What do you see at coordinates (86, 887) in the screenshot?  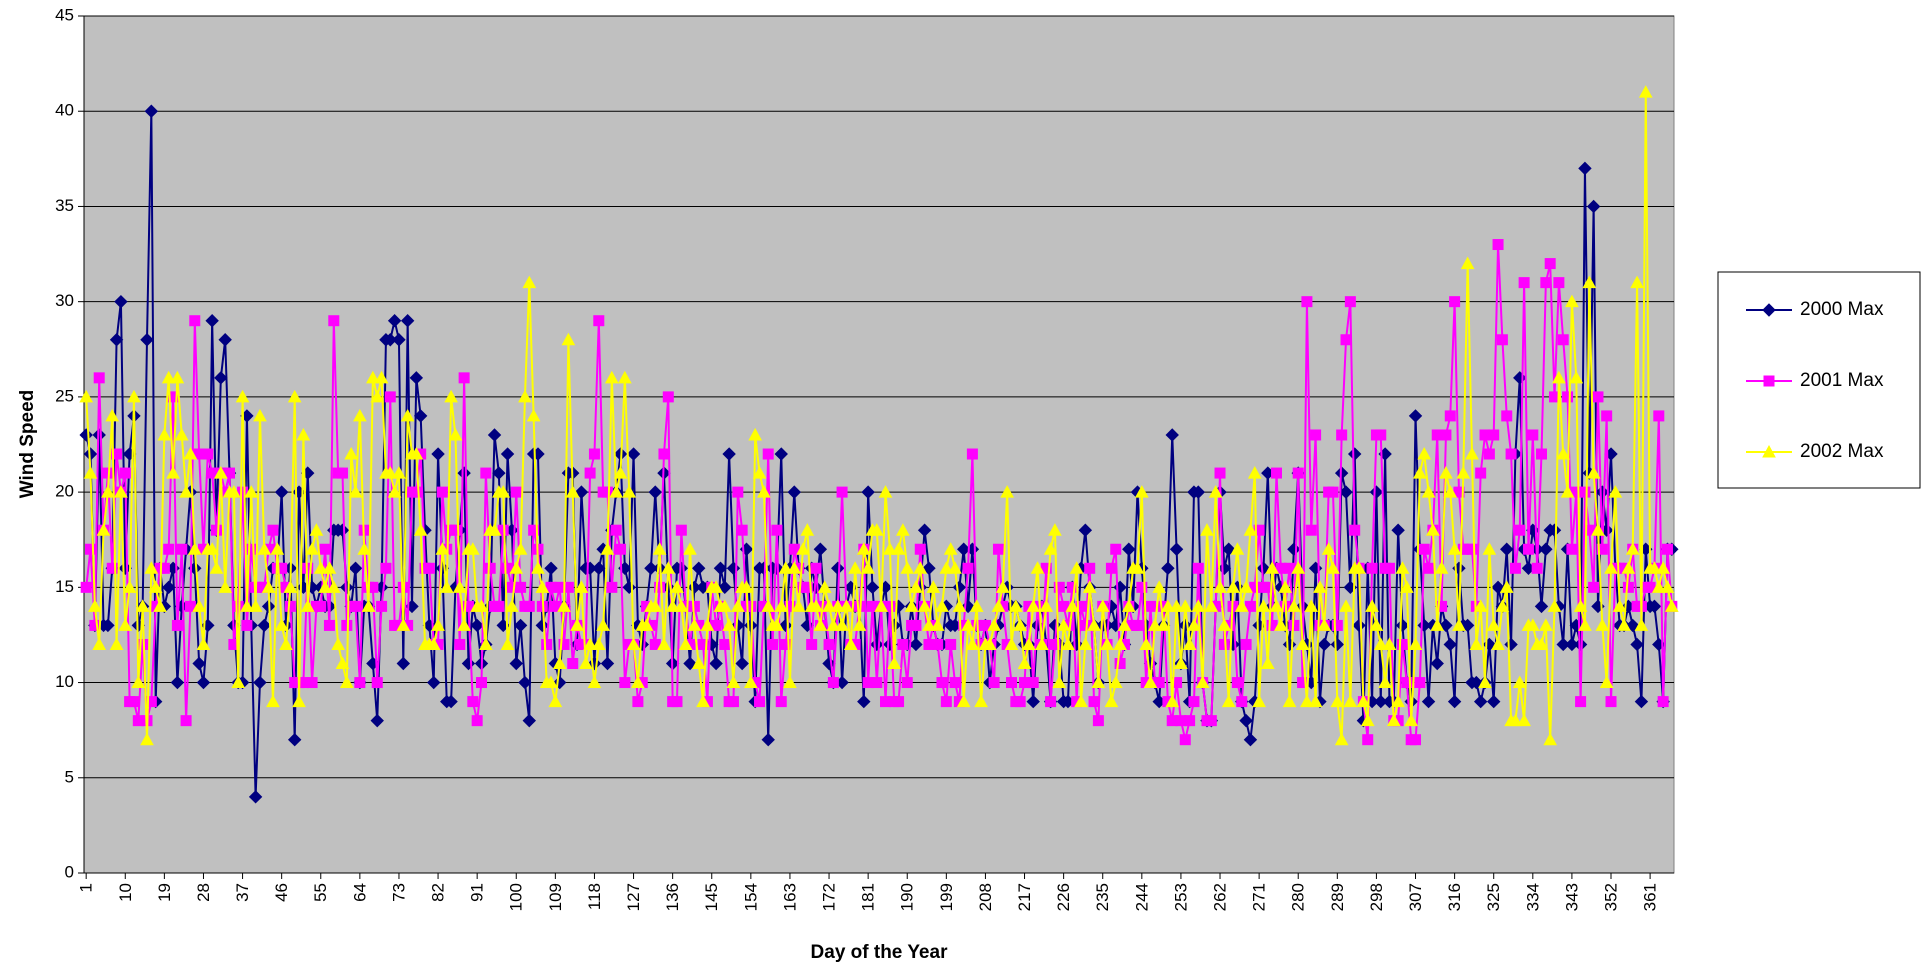 I see `x-tick-label: 1` at bounding box center [86, 887].